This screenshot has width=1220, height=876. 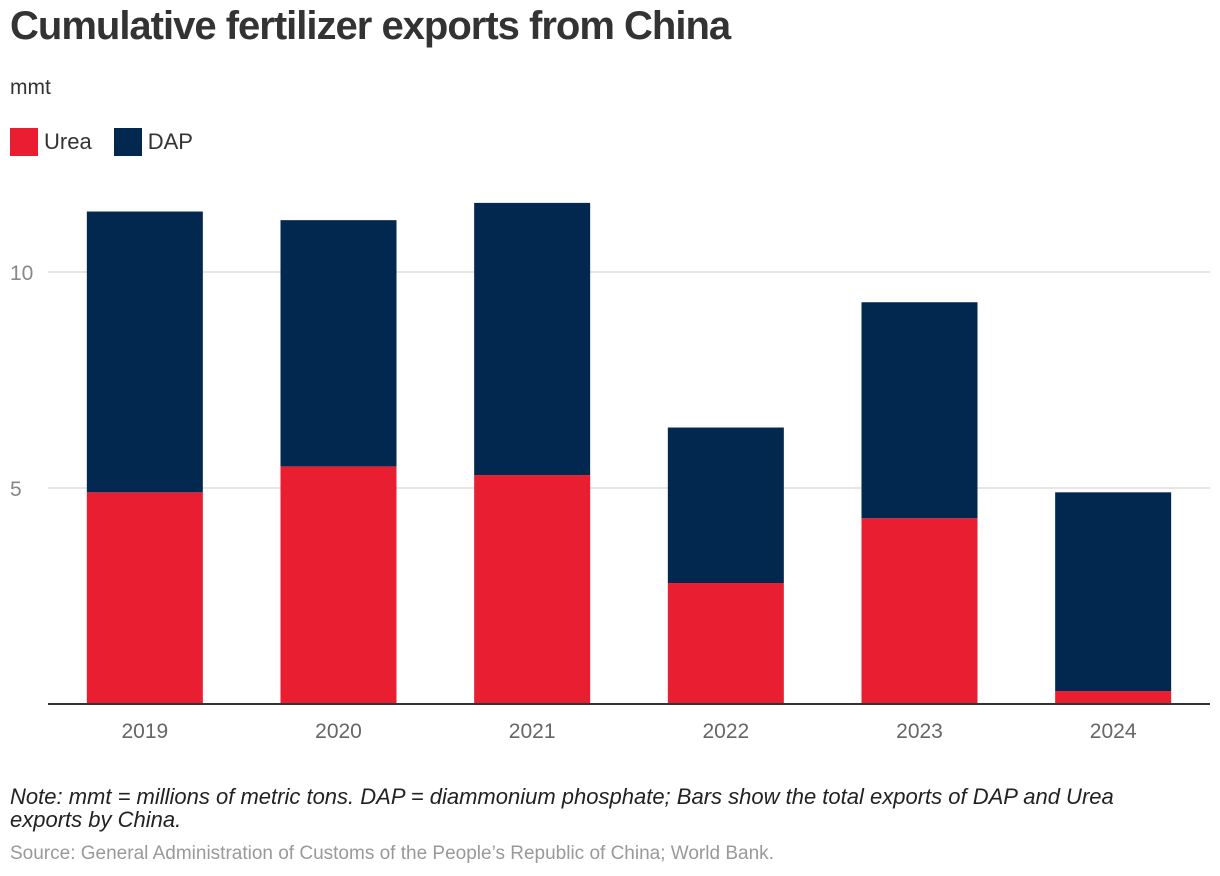 I want to click on x-tick-label-2021: 2021, so click(x=532, y=731).